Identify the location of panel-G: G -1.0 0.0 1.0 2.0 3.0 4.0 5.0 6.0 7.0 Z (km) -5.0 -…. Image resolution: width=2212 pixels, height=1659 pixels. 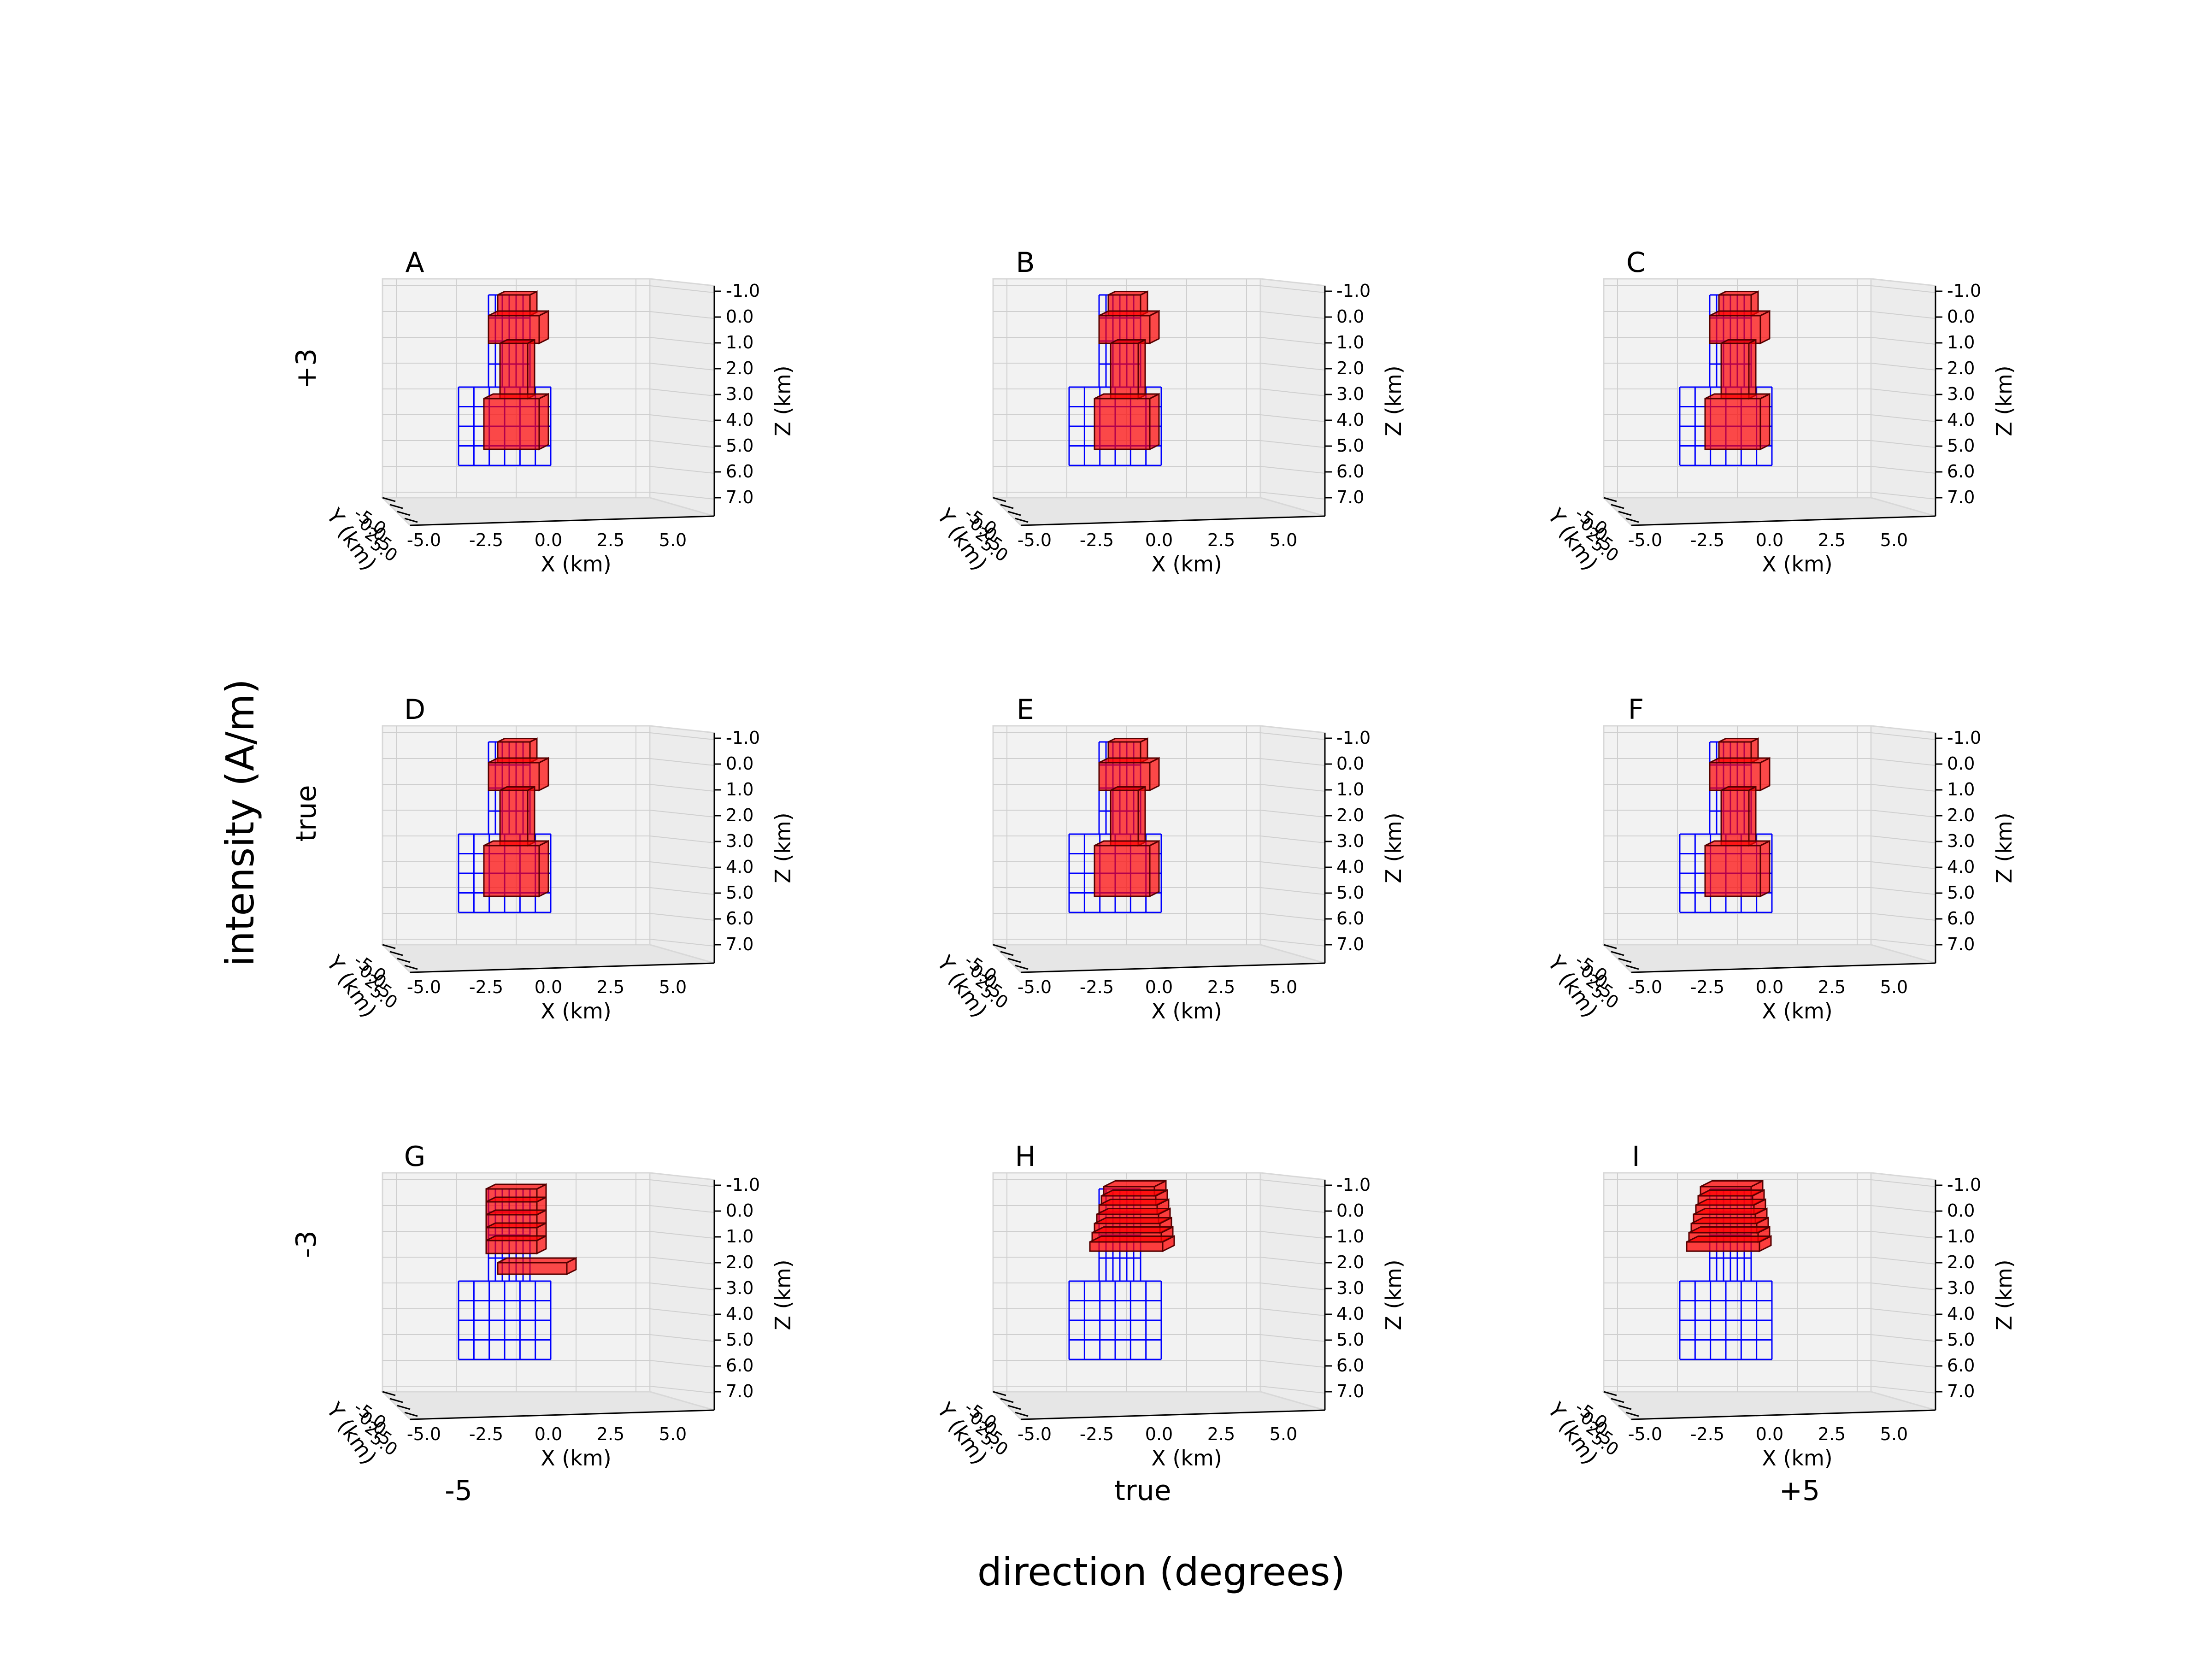
(558, 1306).